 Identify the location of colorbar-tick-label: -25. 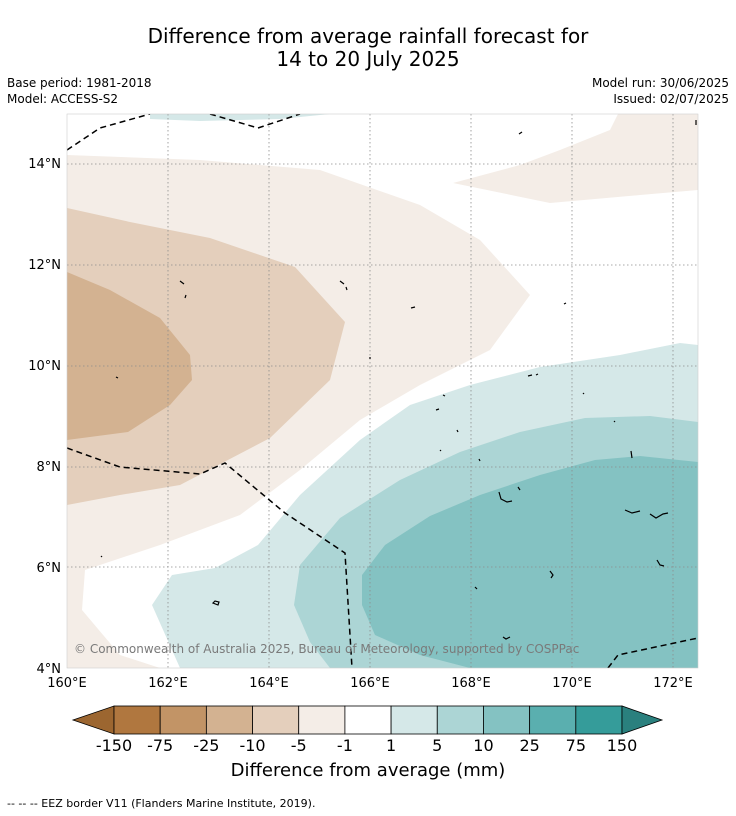
(206, 745).